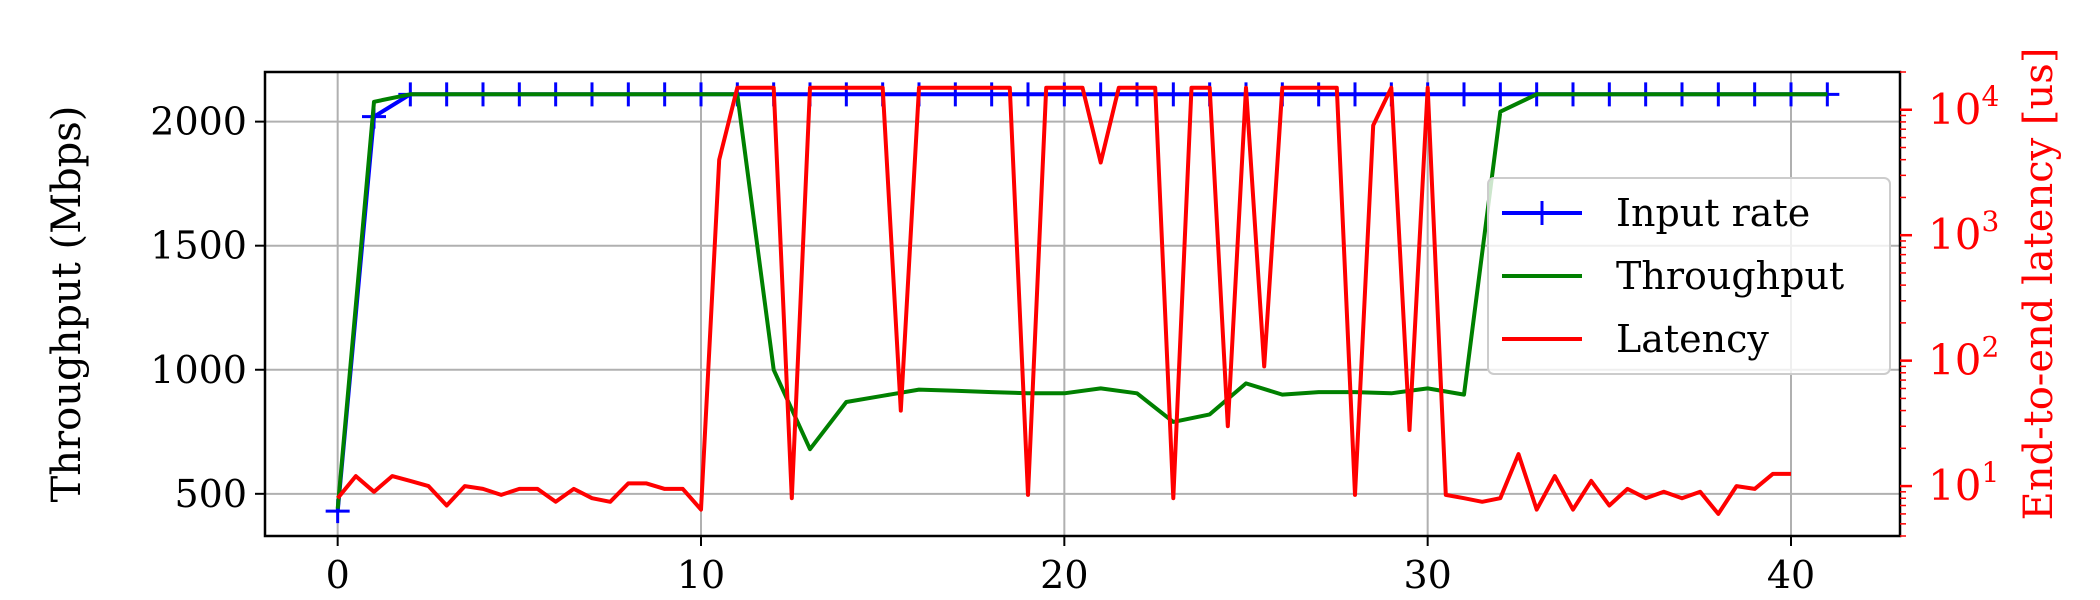 The image size is (2100, 600). I want to click on legend-box, so click(1689, 276).